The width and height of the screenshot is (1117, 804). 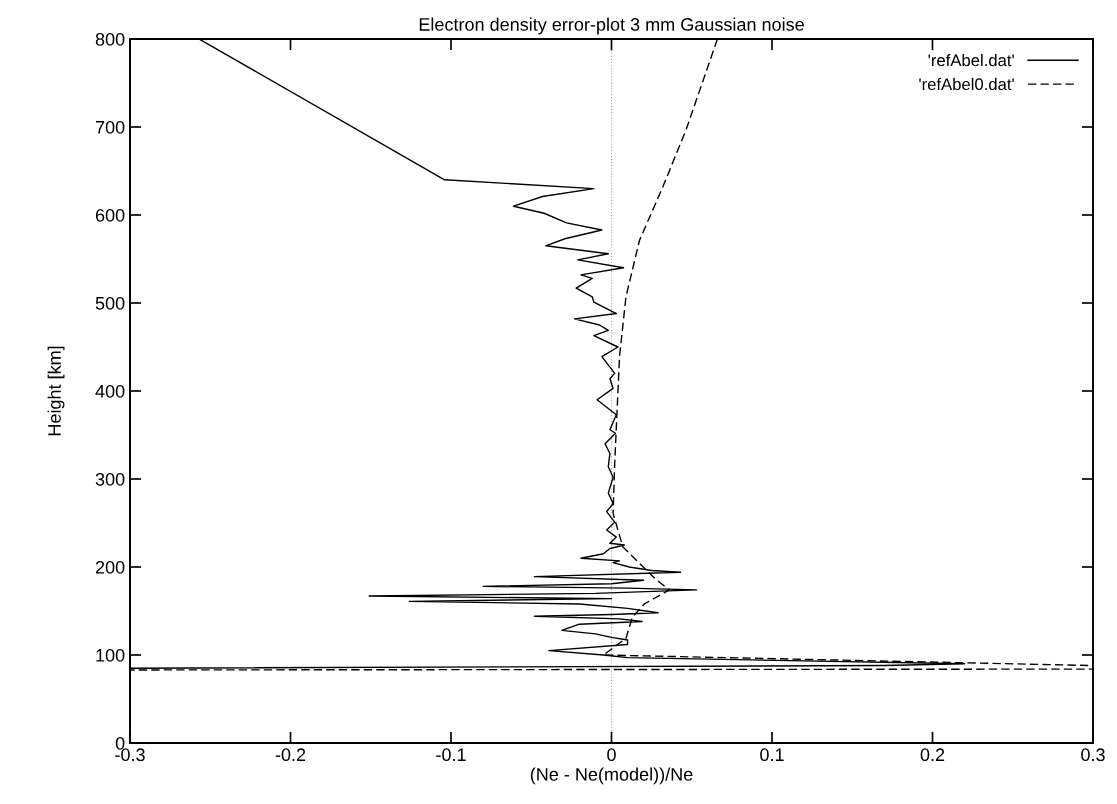 I want to click on x-tick-label: -0.1, so click(x=451, y=755).